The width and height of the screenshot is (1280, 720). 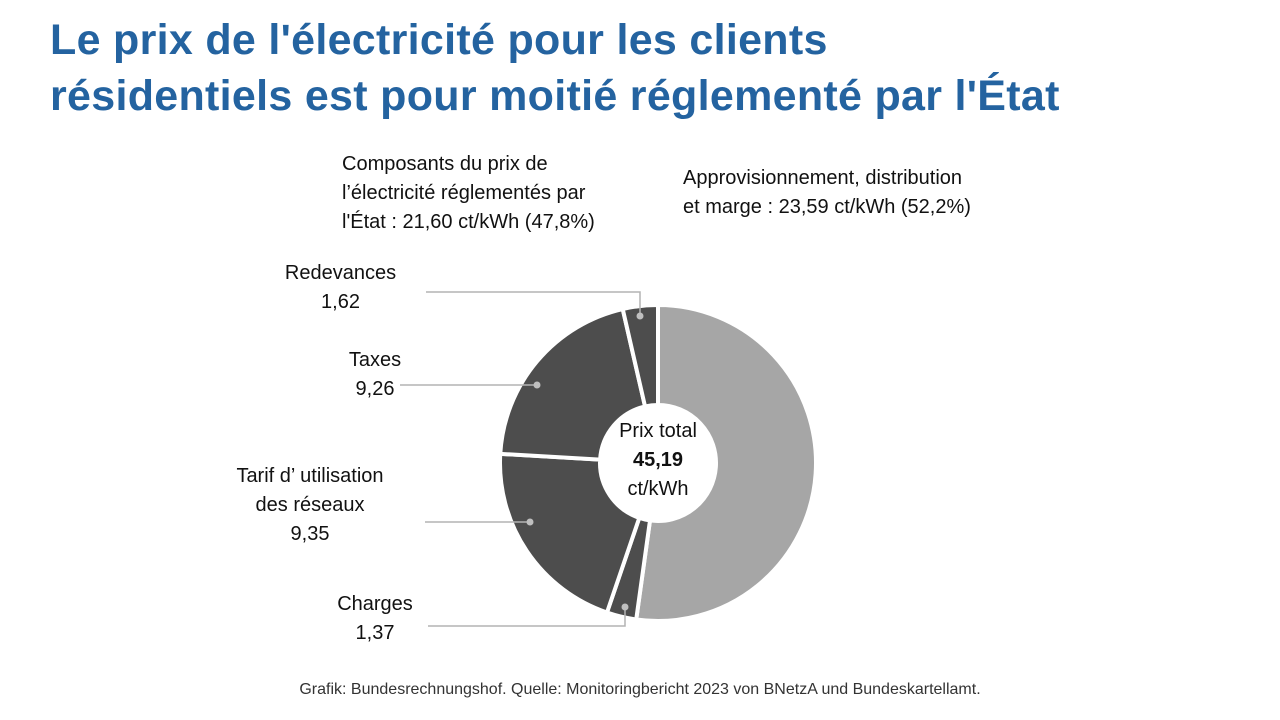 I want to click on leader-dot-tarif-d-utilisation-des-reseaux, so click(x=530, y=522).